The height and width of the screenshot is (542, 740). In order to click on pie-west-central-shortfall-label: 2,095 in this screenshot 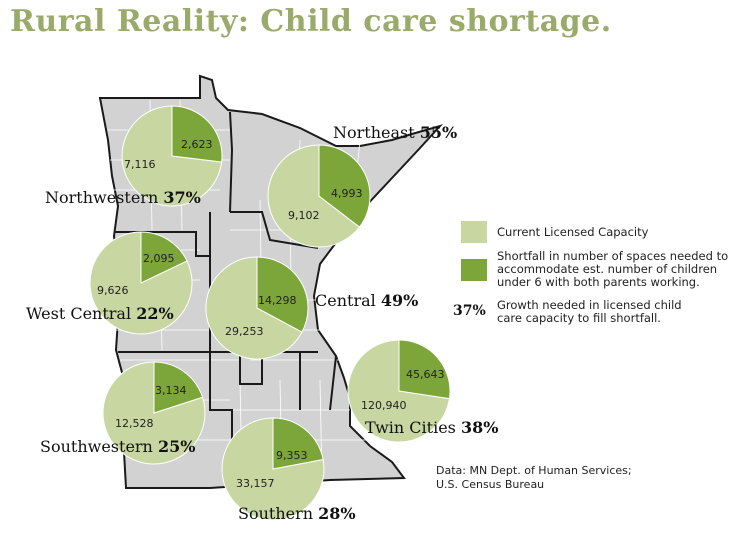, I will do `click(159, 258)`.